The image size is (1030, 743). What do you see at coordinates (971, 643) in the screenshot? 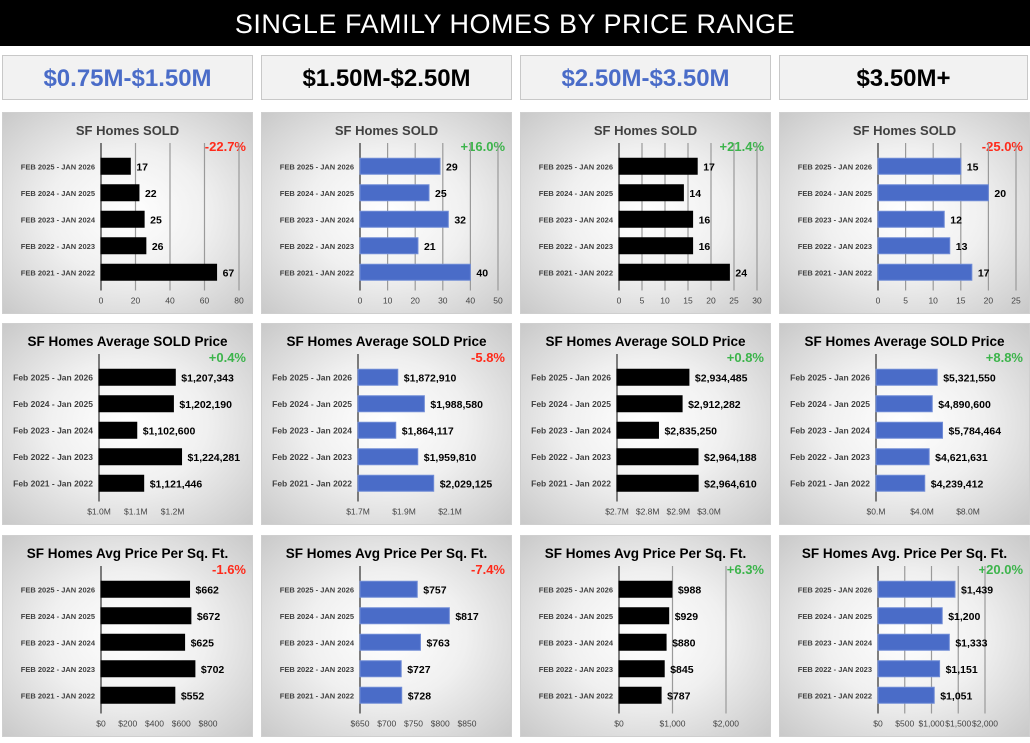
I see `data-label: $1,333` at bounding box center [971, 643].